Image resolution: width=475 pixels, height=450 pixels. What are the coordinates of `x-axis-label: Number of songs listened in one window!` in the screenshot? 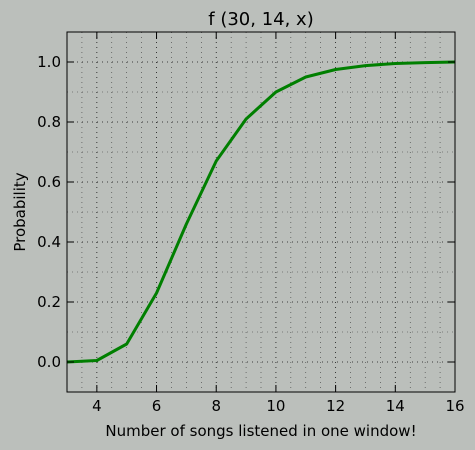 It's located at (260, 431).